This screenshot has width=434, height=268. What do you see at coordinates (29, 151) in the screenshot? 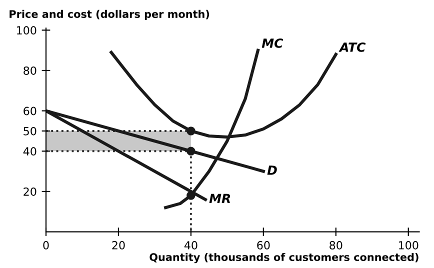
I see `y-tick-label: 40` at bounding box center [29, 151].